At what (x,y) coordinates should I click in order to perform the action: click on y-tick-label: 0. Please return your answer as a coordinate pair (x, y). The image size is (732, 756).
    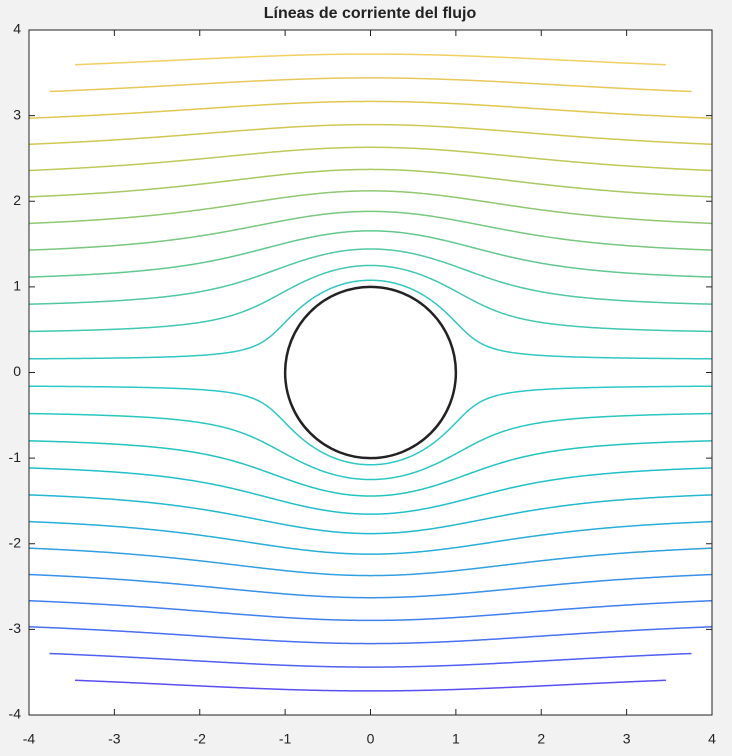
    Looking at the image, I should click on (17, 371).